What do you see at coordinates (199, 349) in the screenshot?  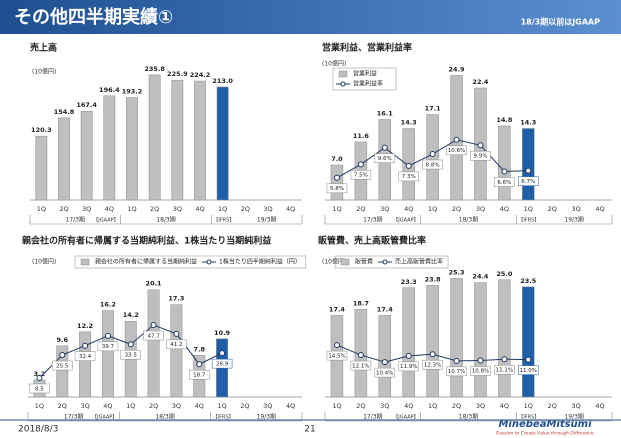 I see `bar-value-label: 7.8` at bounding box center [199, 349].